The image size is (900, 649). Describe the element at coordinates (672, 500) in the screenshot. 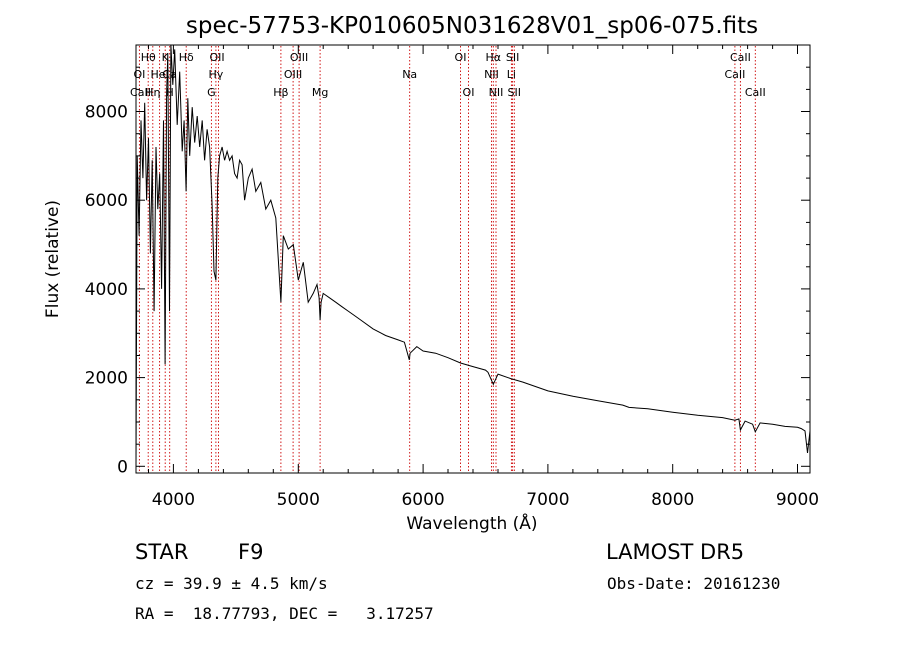

I see `x-tick-label: 8000` at that location.